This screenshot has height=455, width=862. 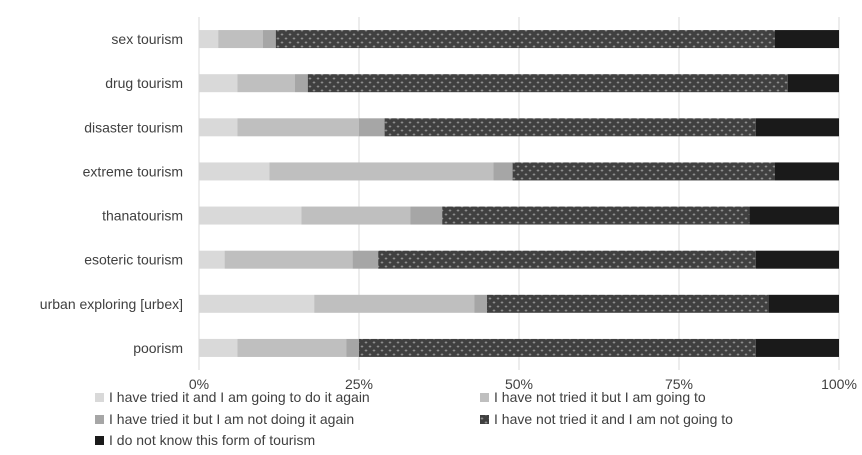 What do you see at coordinates (199, 384) in the screenshot?
I see `x-tick-label: 0%` at bounding box center [199, 384].